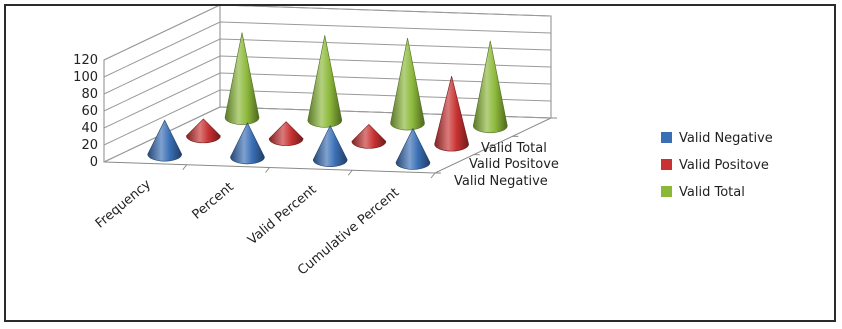 This screenshot has width=842, height=329. Describe the element at coordinates (666, 164) in the screenshot. I see `legend-swatch-valid-positove` at that location.